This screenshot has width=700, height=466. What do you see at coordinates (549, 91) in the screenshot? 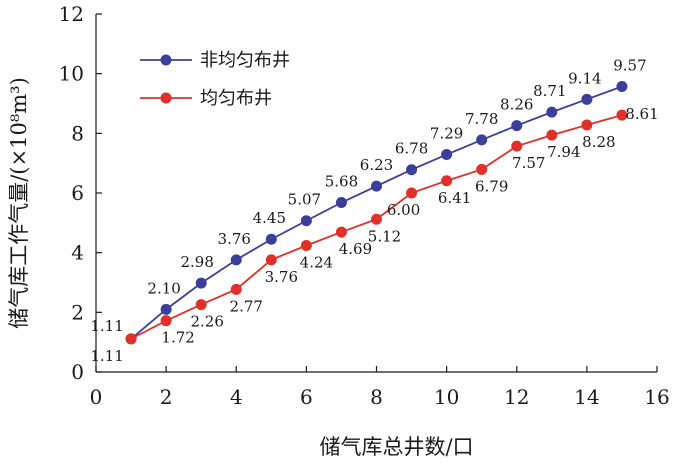
I see `series-0-data-label: 8.71` at bounding box center [549, 91].